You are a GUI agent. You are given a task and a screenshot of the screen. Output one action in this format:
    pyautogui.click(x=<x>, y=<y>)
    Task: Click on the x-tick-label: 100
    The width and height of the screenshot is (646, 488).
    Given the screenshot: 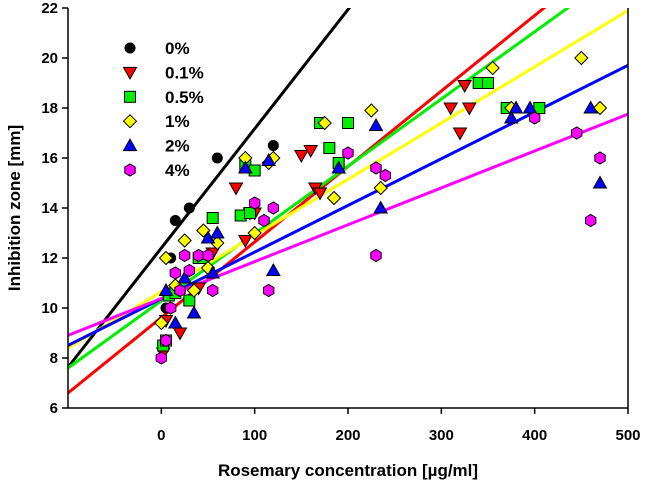 What is the action you would take?
    pyautogui.click(x=254, y=435)
    